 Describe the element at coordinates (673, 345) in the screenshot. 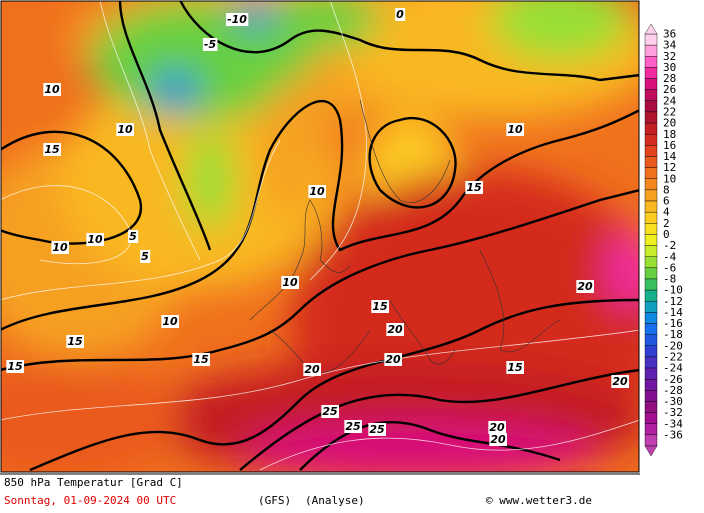

I see `legend-label: -20` at that location.